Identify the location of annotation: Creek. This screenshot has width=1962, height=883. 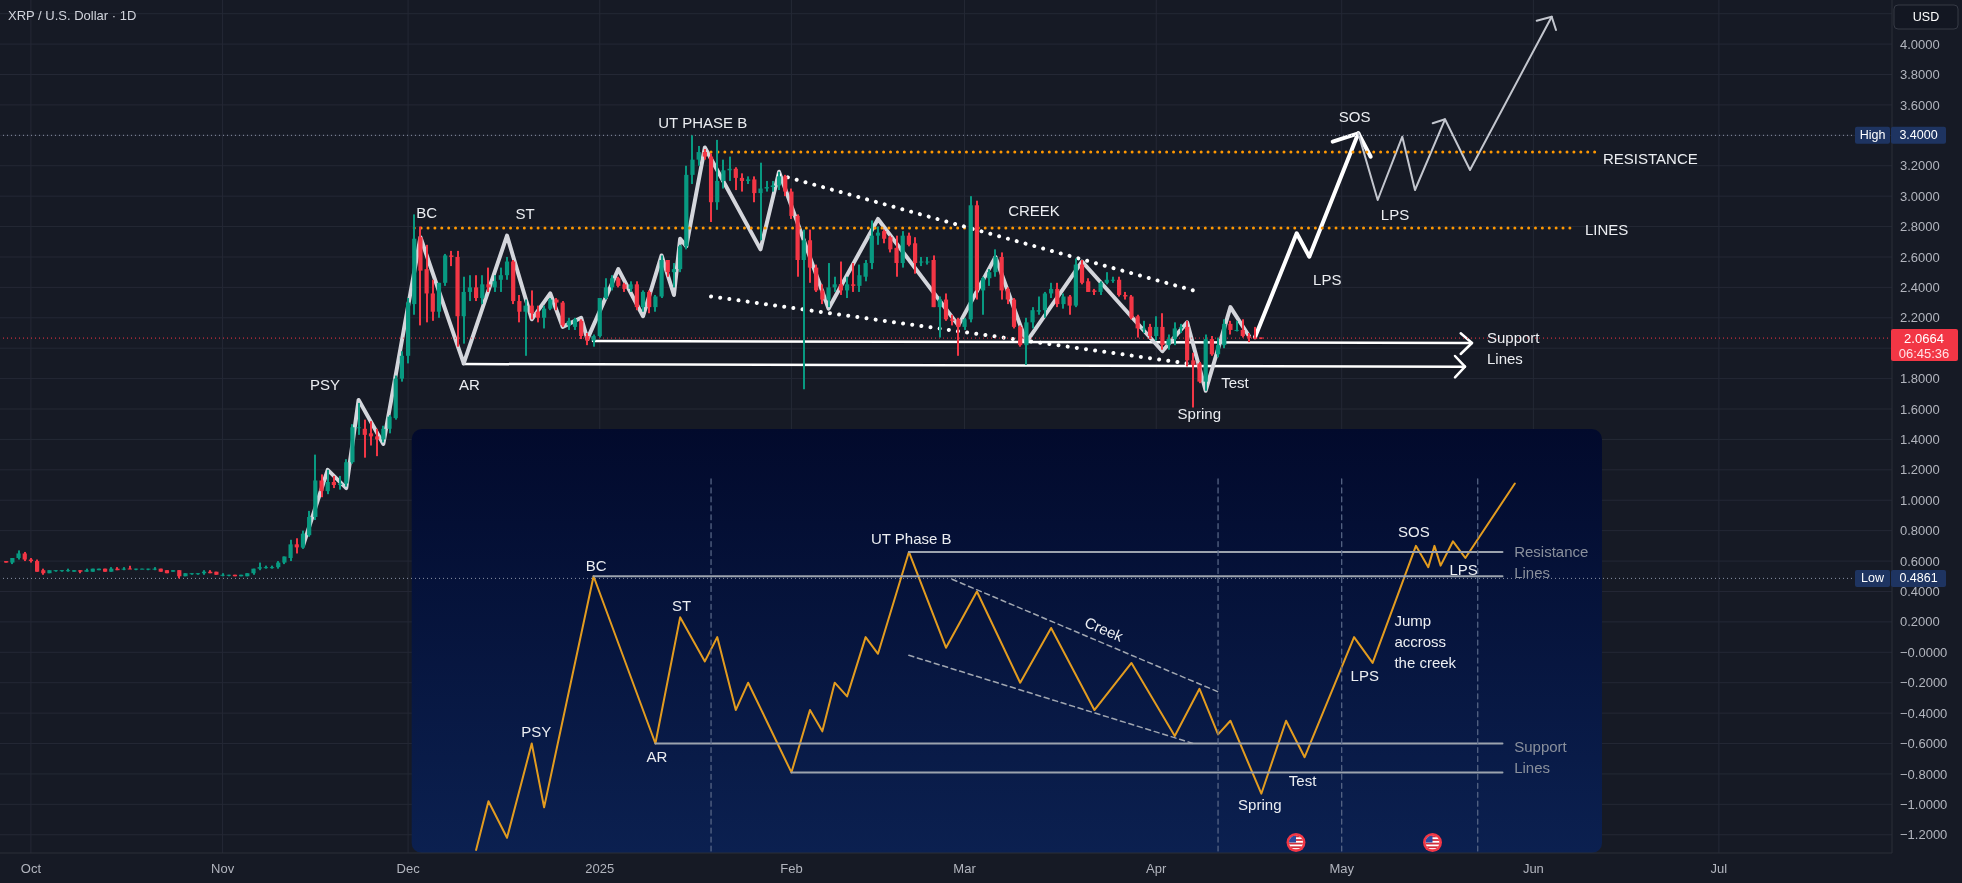
(1104, 628).